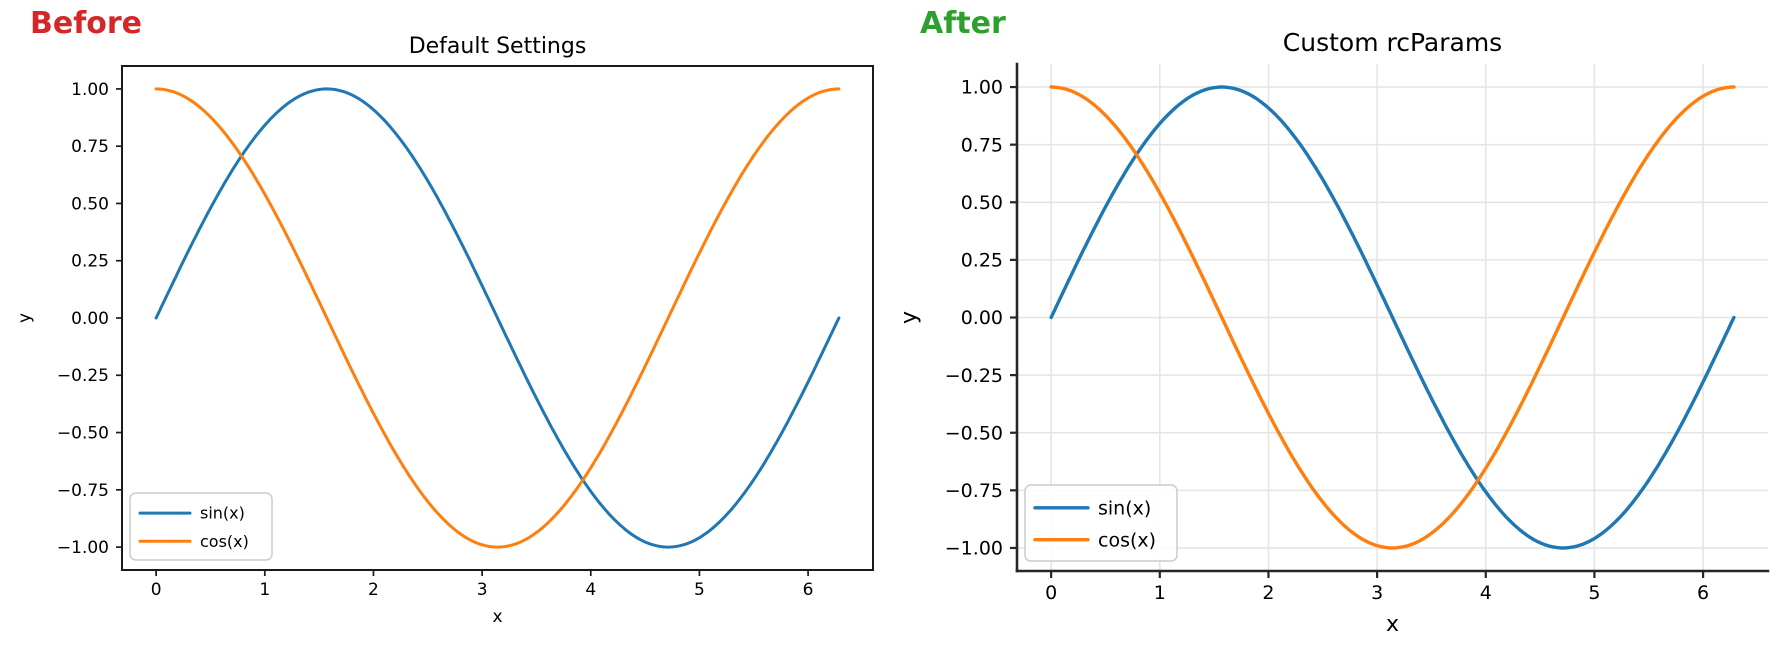  I want to click on chart-title: Default Settings, so click(498, 46).